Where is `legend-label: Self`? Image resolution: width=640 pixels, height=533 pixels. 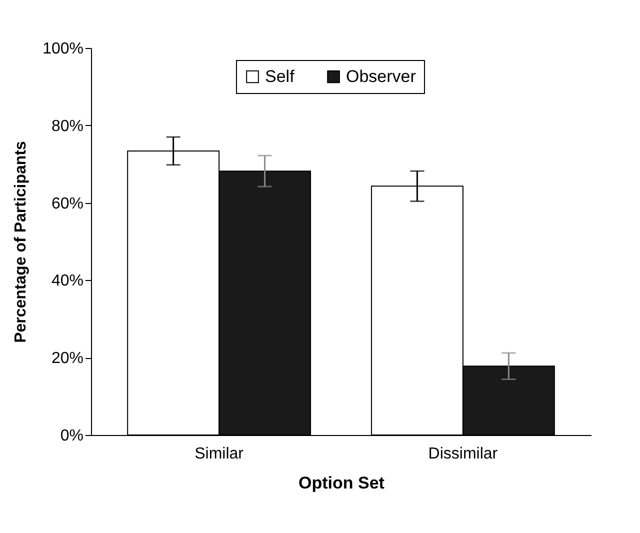
legend-label: Self is located at coordinates (280, 76).